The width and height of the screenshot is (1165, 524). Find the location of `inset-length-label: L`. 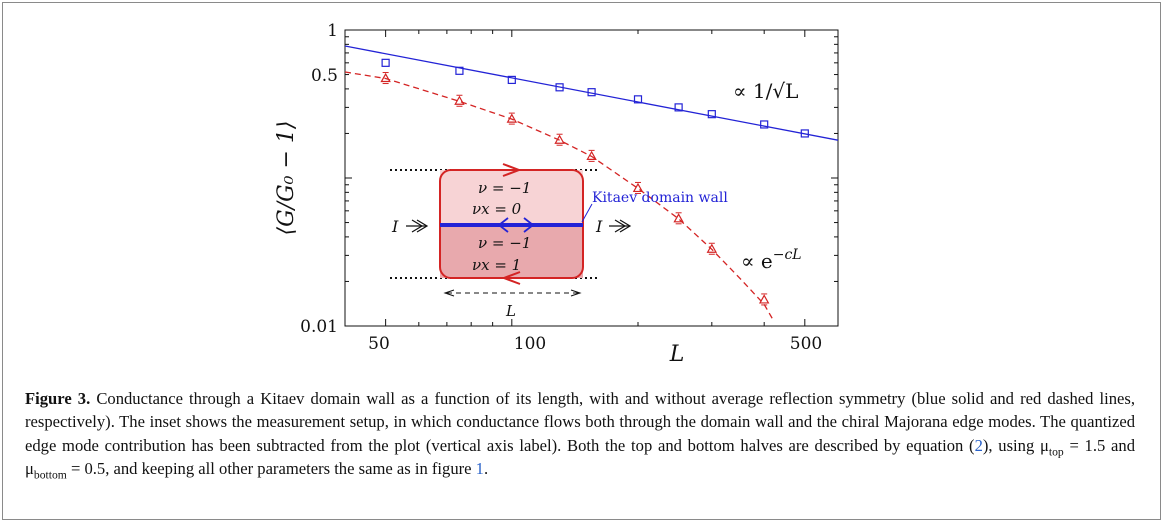

inset-length-label: L is located at coordinates (510, 311).